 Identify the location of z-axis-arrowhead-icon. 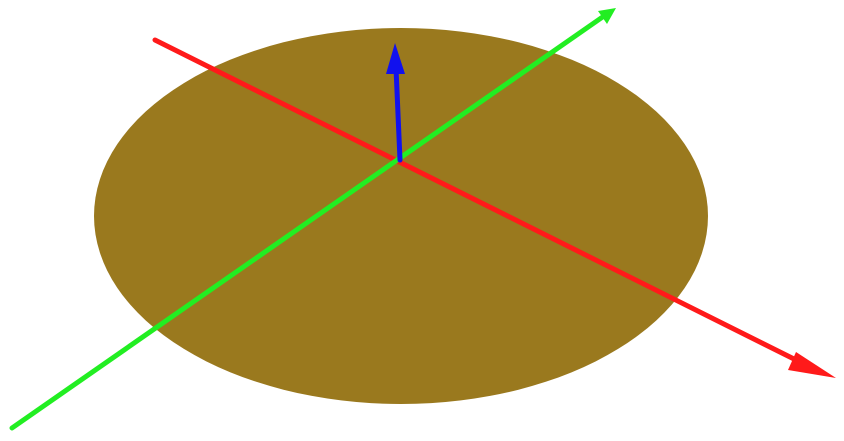
(395, 58).